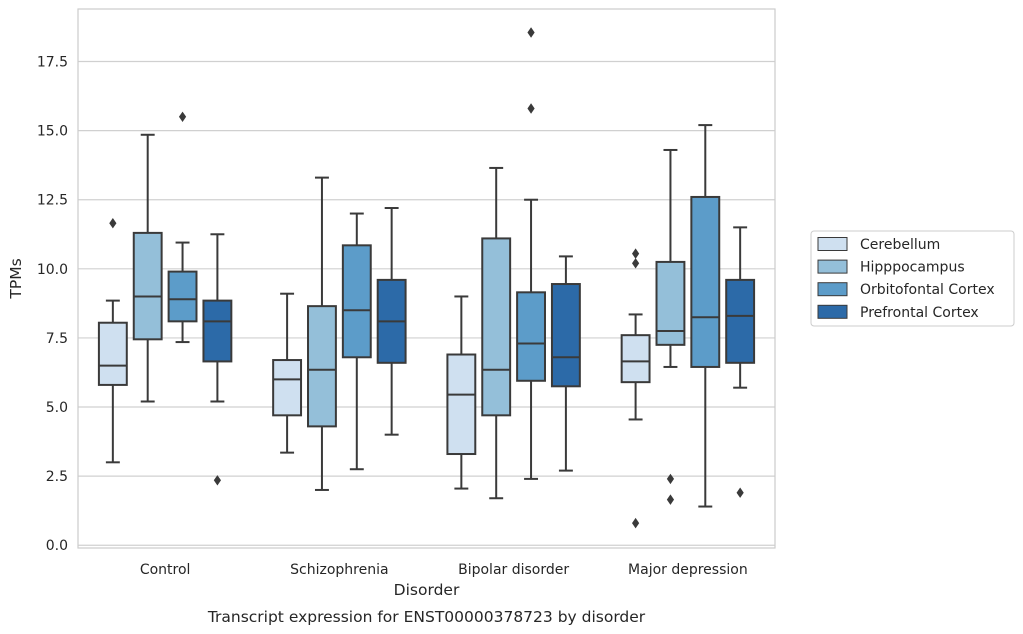  What do you see at coordinates (165, 570) in the screenshot?
I see `x-tick-label: Control` at bounding box center [165, 570].